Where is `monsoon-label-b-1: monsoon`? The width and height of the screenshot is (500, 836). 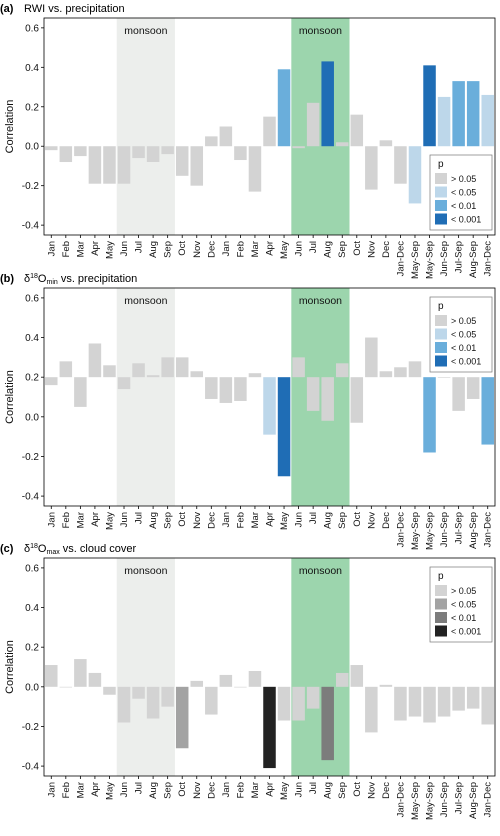
monsoon-label-b-1: monsoon is located at coordinates (320, 301).